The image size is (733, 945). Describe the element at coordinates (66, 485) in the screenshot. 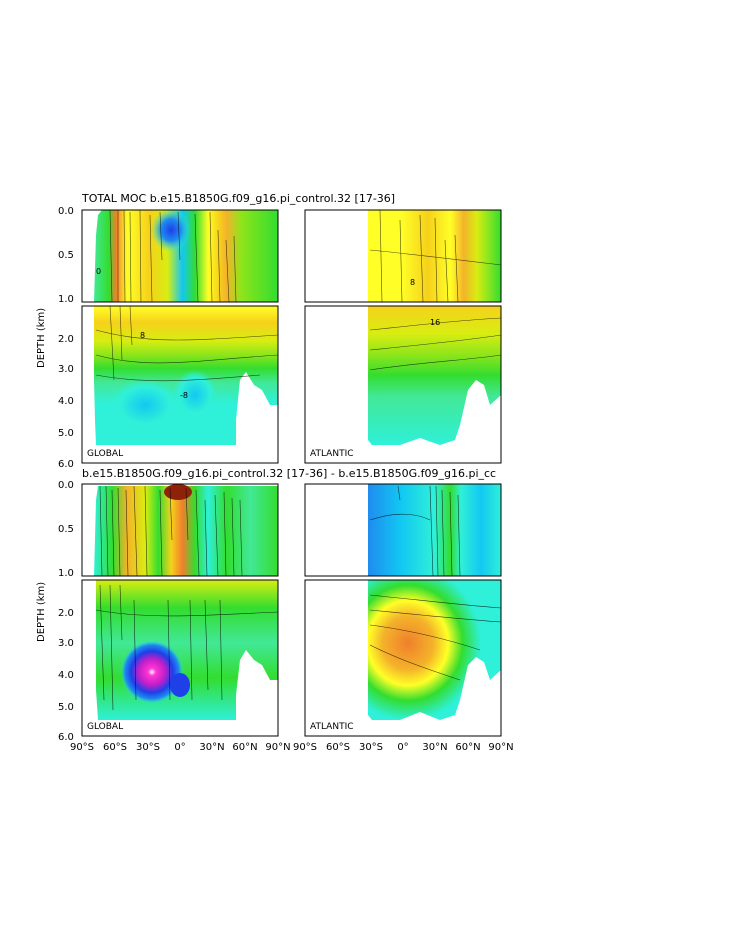

I see `bottom-ytick-0: 0.0` at that location.